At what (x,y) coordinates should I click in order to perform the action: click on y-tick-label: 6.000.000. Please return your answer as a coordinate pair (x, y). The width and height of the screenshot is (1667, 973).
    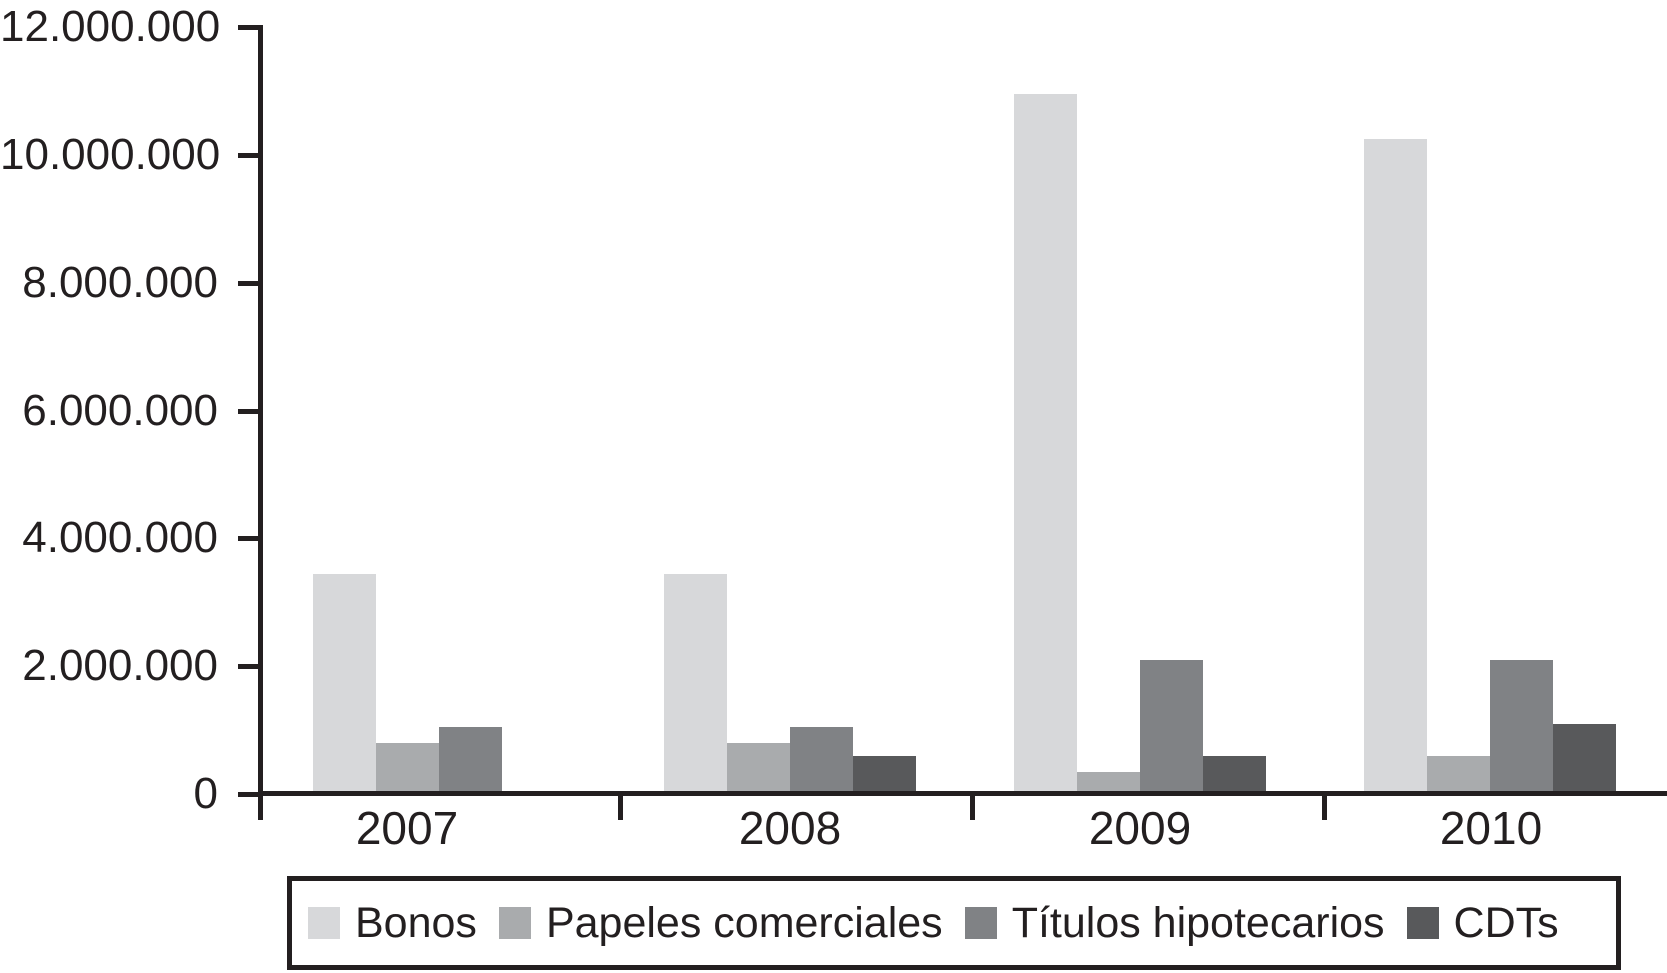
    Looking at the image, I should click on (120, 410).